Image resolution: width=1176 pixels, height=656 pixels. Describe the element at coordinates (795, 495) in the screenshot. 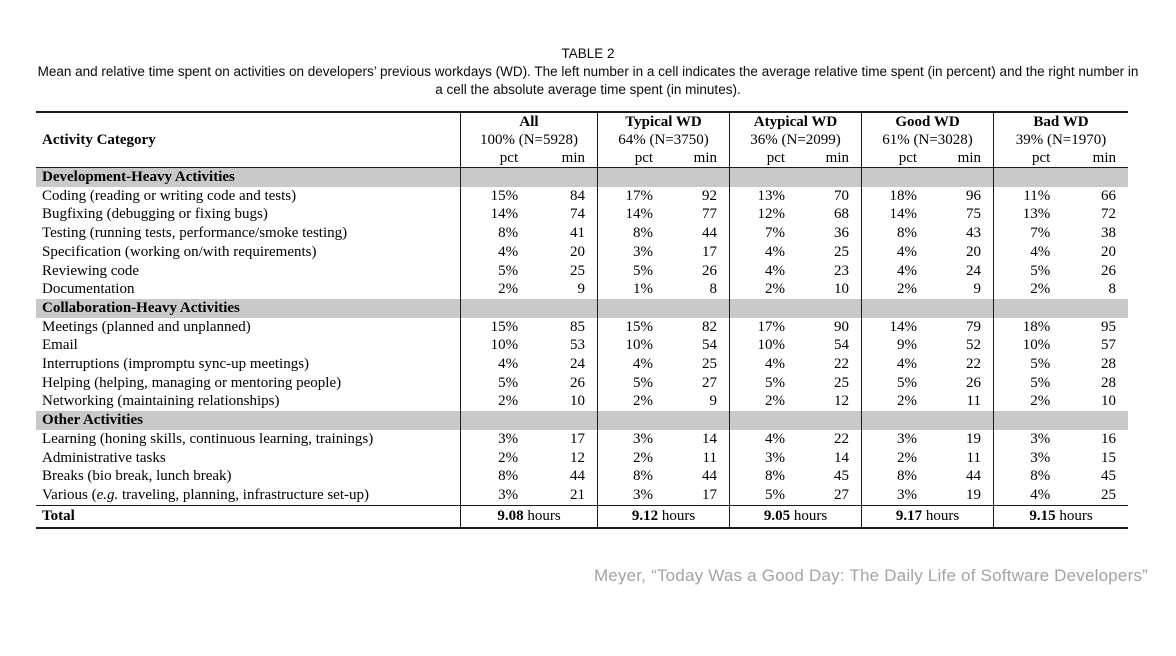

I see `value-cell: 5% 27` at that location.